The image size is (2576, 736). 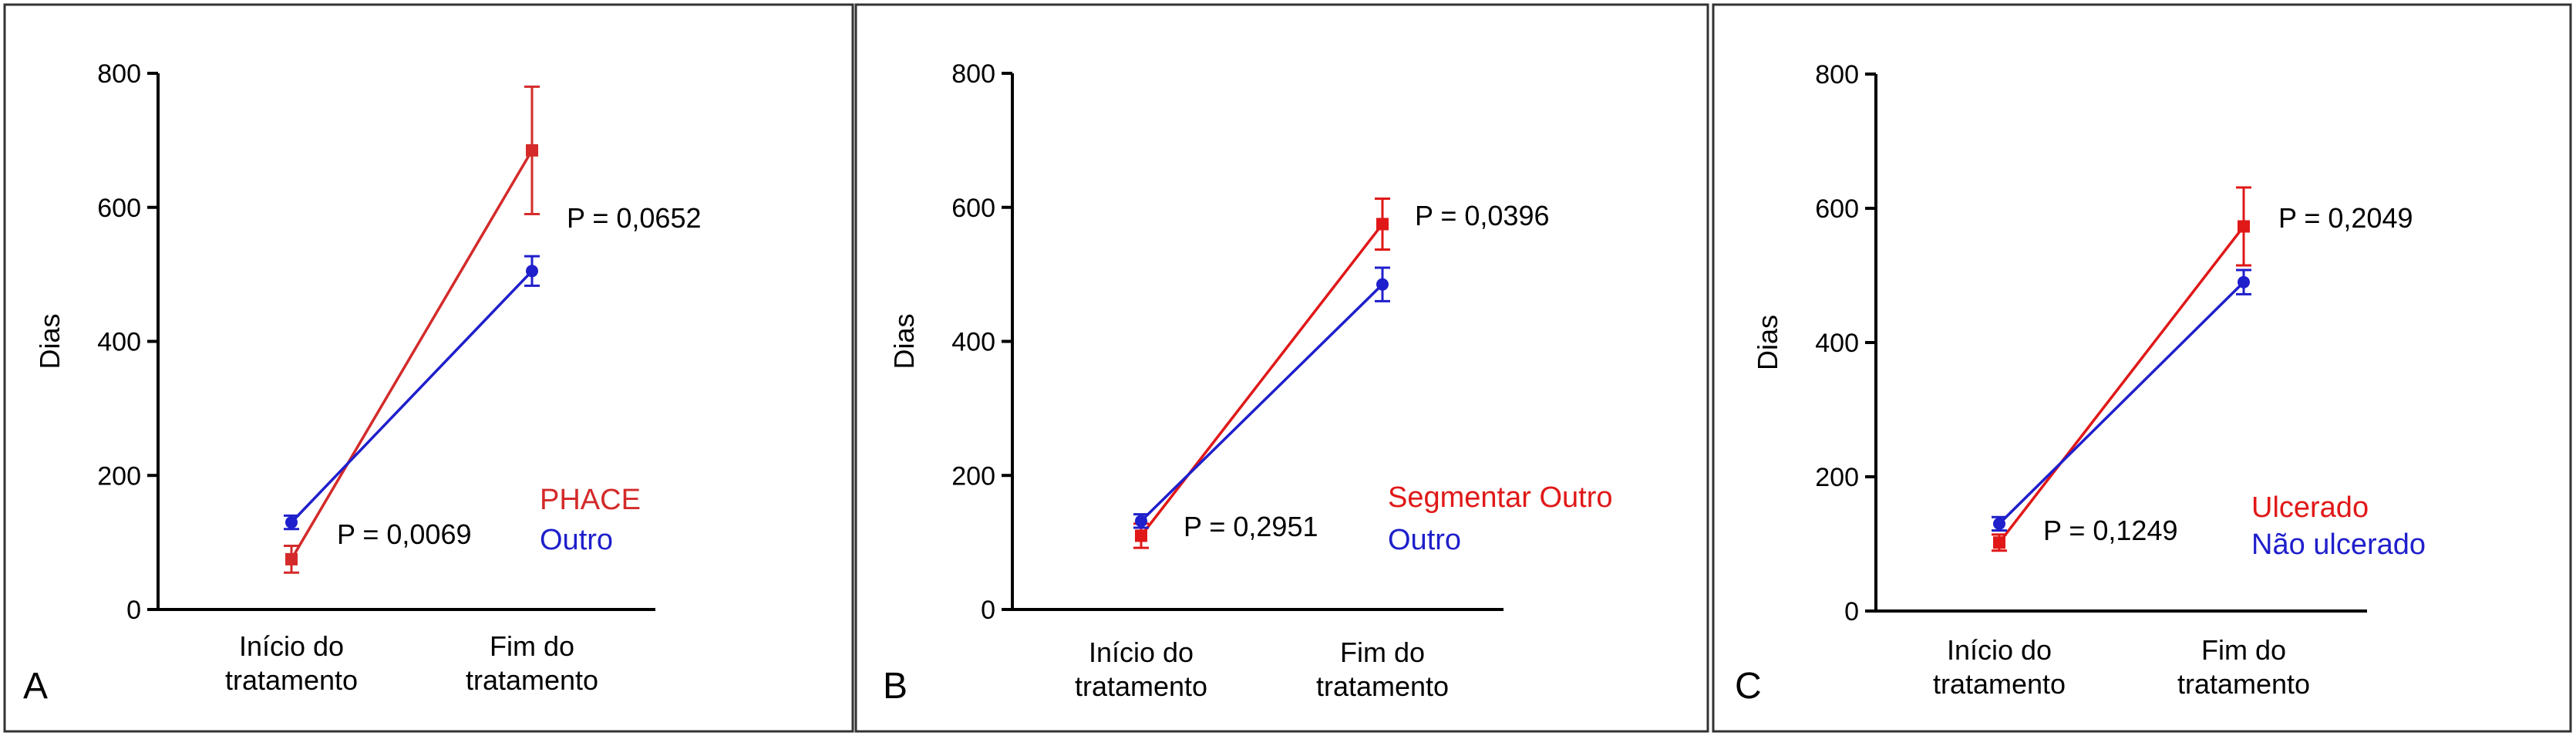 I want to click on legend-entry: Ulcerado, so click(x=2310, y=507).